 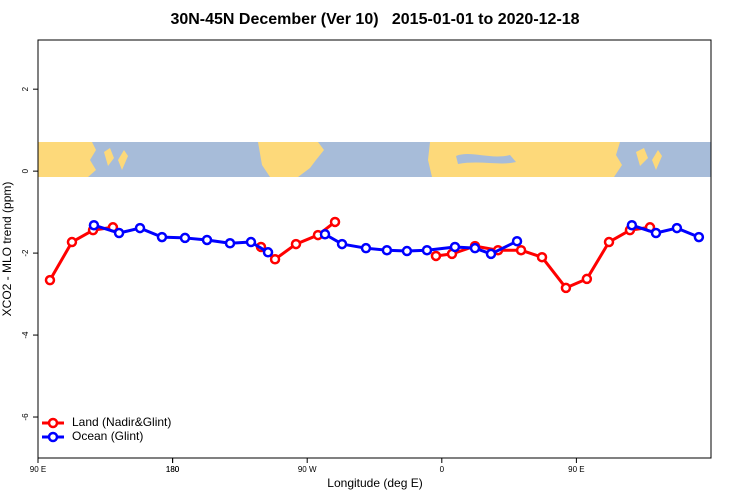 What do you see at coordinates (107, 436) in the screenshot?
I see `legend-label: Ocean (Glint)` at bounding box center [107, 436].